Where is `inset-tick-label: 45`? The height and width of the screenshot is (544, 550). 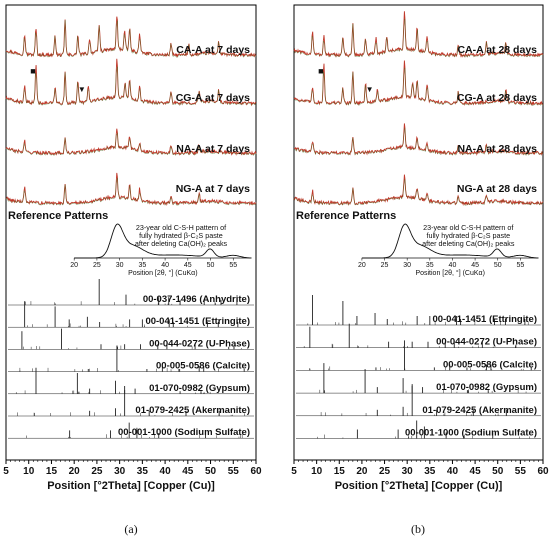
inset-tick-label: 45 is located at coordinates (188, 265).